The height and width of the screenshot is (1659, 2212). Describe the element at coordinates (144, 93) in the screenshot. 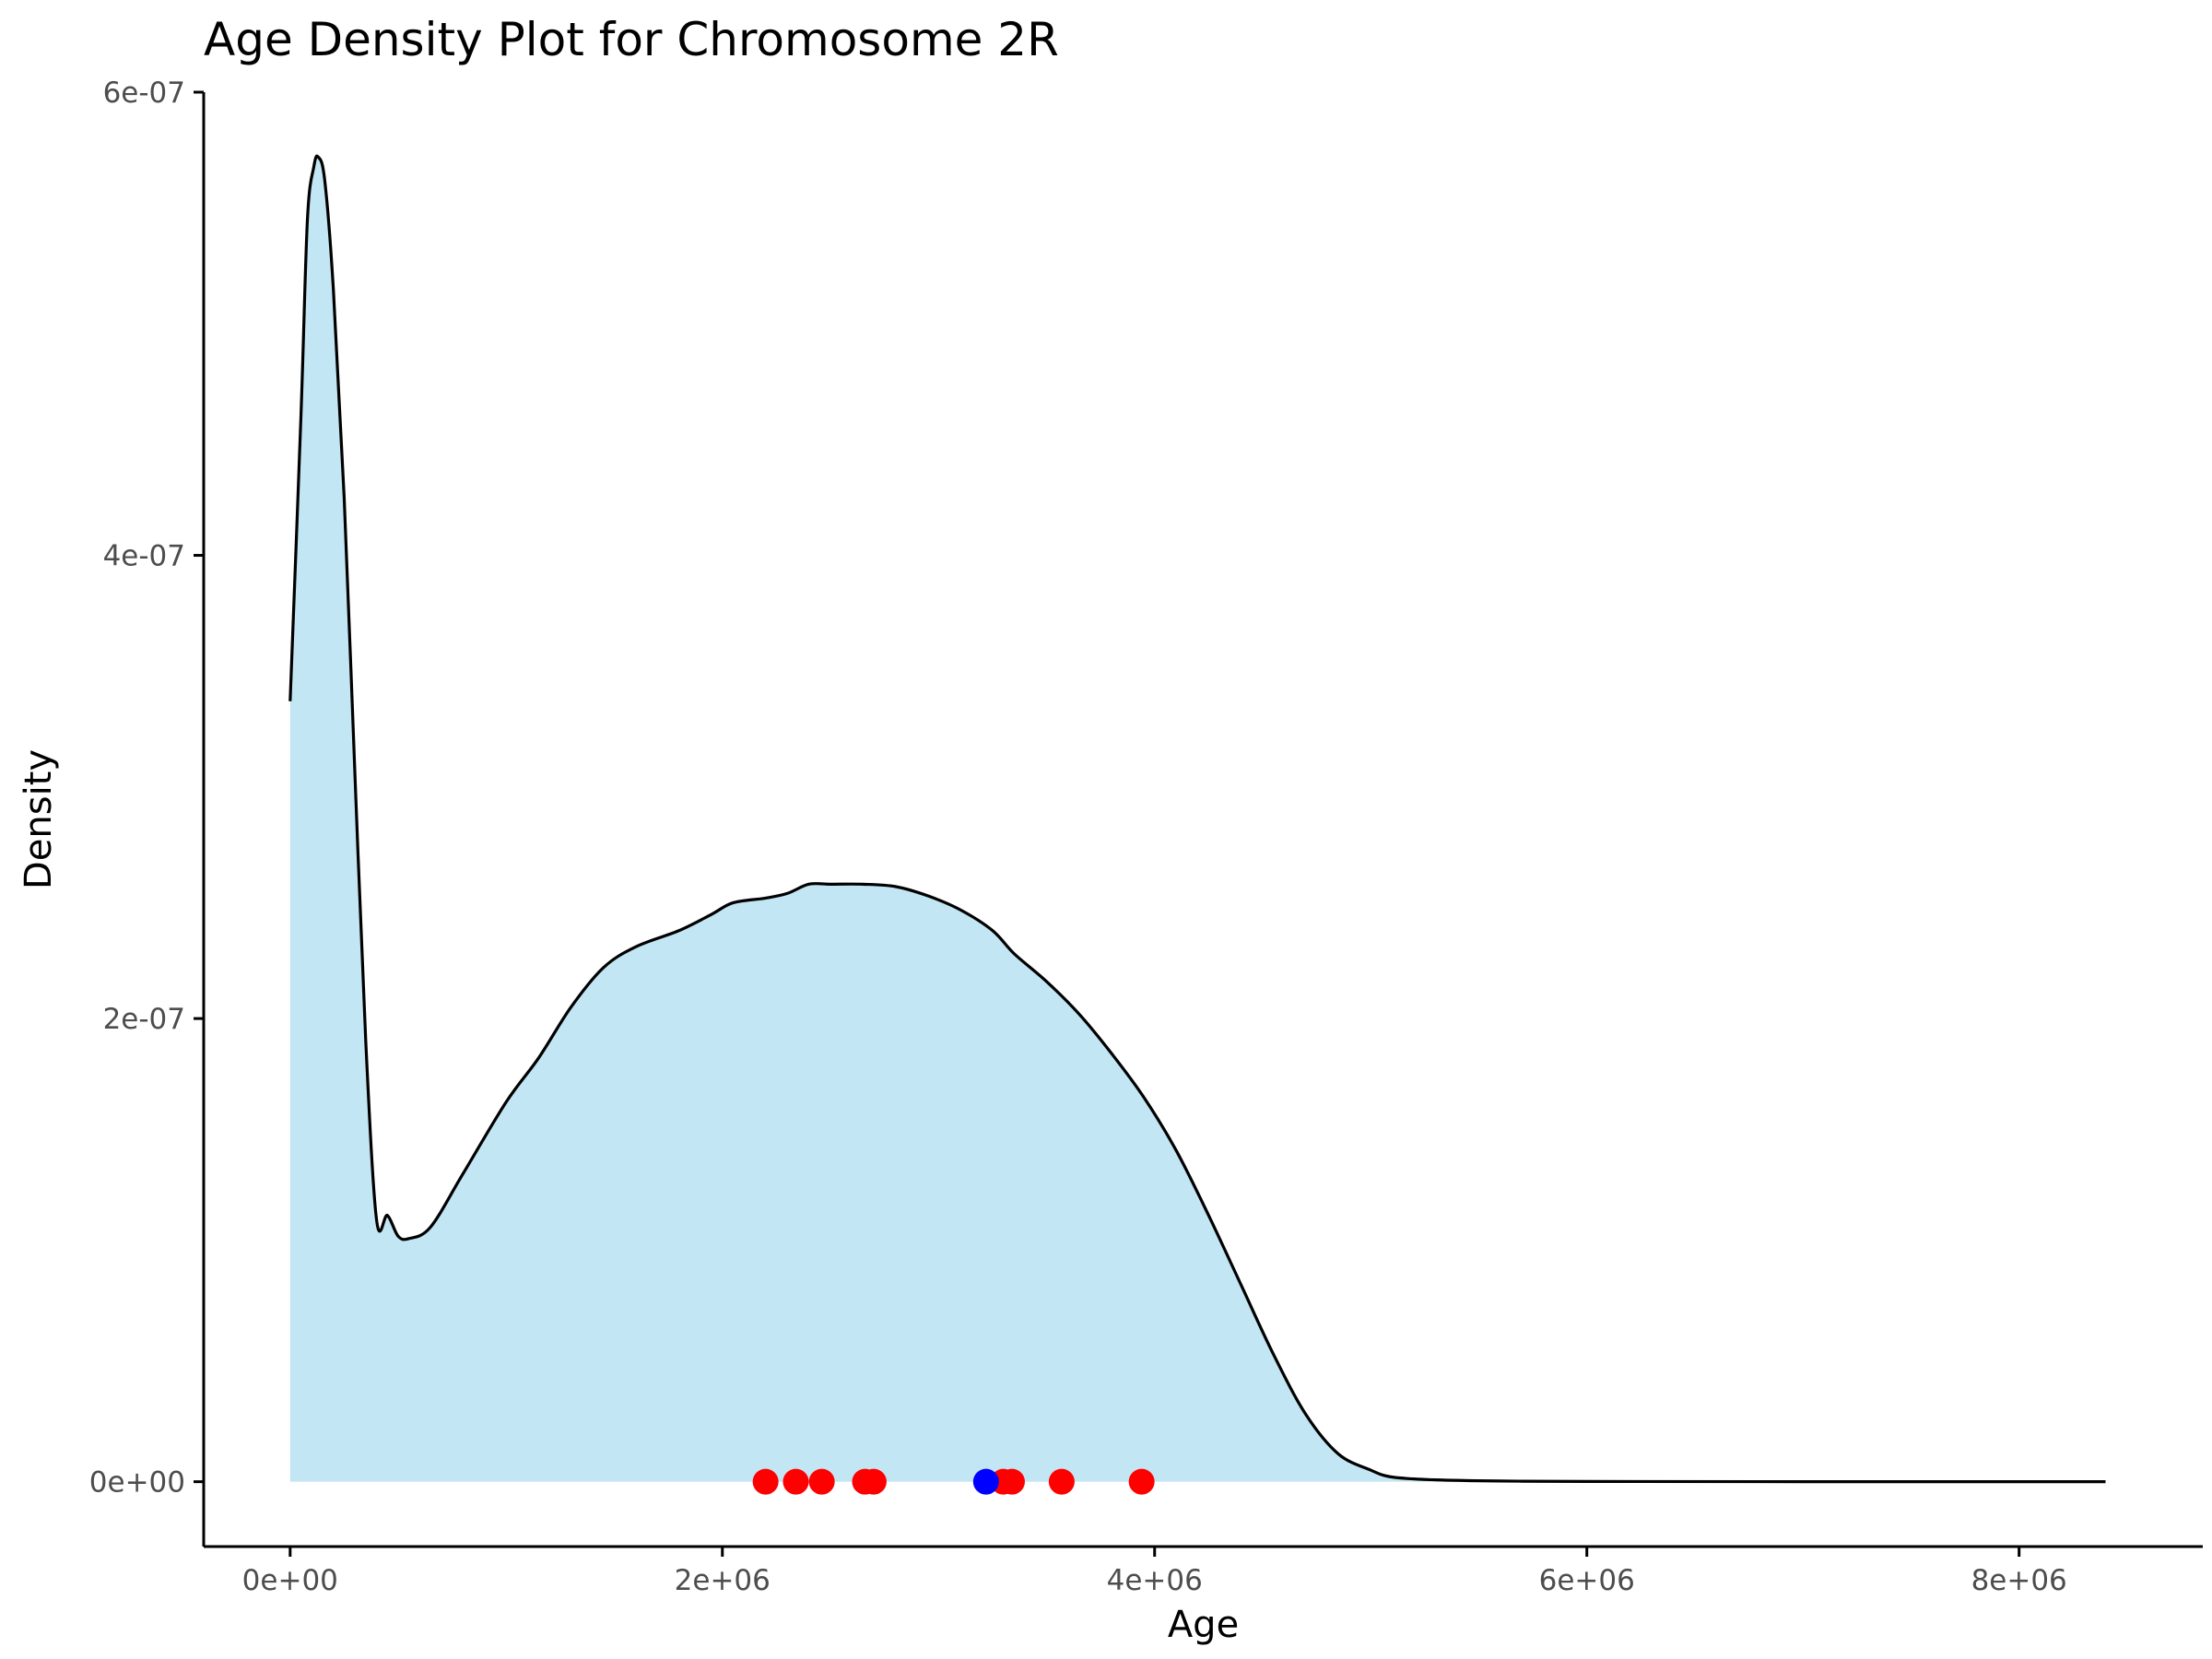

I see `y-tick-label: 6e-07` at that location.